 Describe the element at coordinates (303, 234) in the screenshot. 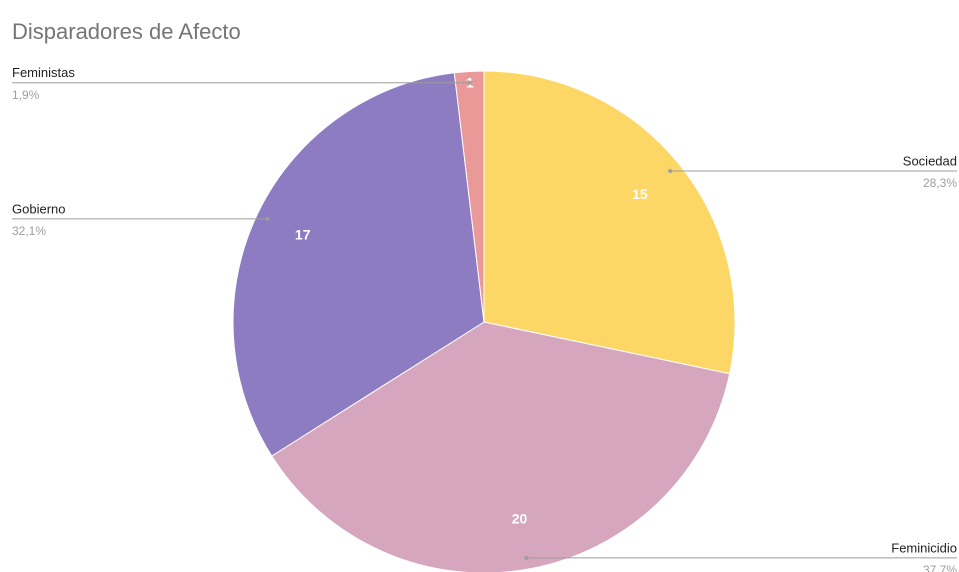

I see `slice-label: 17` at that location.